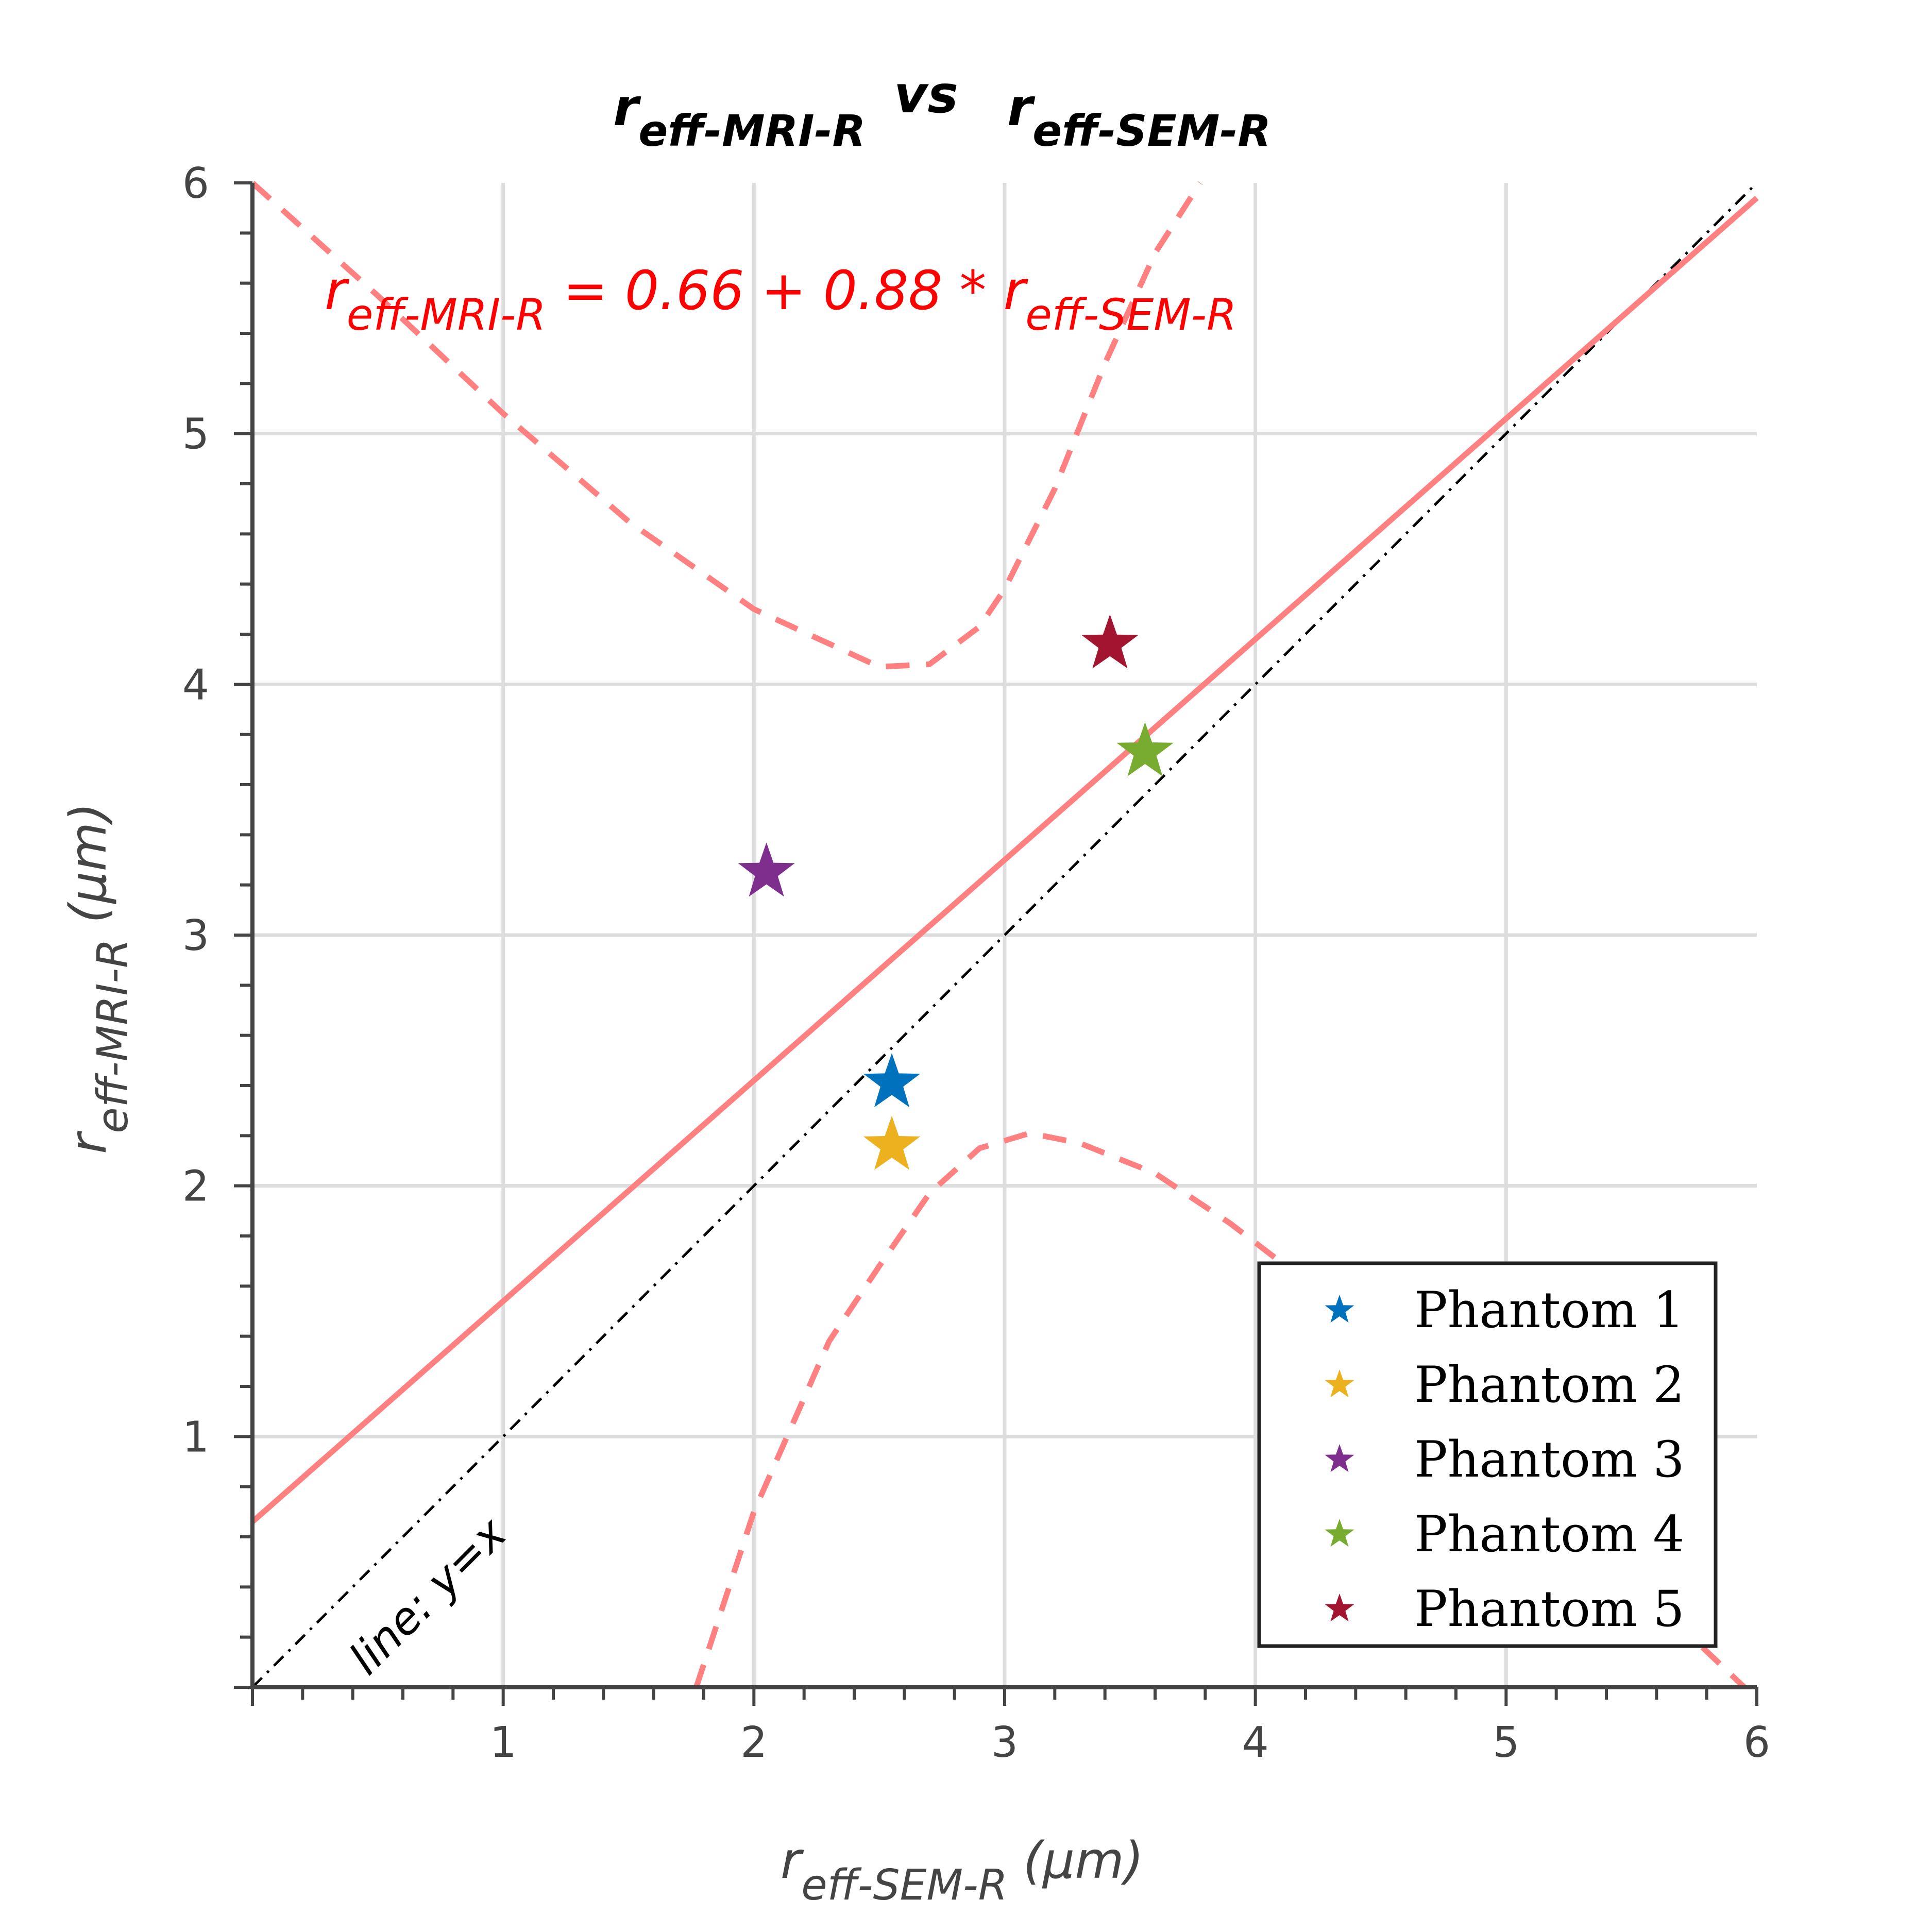 The height and width of the screenshot is (1932, 1932). I want to click on x-axis-label: reff-SEM-R (μm), so click(962, 1871).